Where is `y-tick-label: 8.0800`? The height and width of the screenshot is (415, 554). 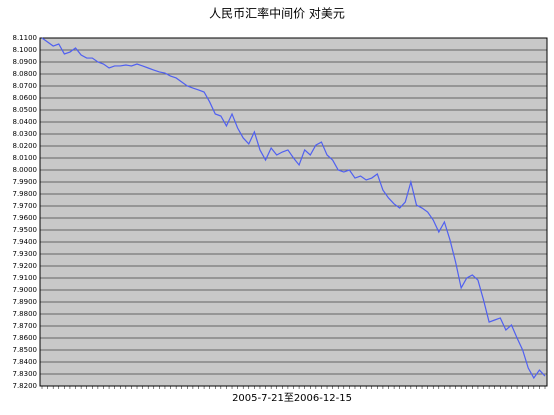
y-tick-label: 8.0800 is located at coordinates (25, 74).